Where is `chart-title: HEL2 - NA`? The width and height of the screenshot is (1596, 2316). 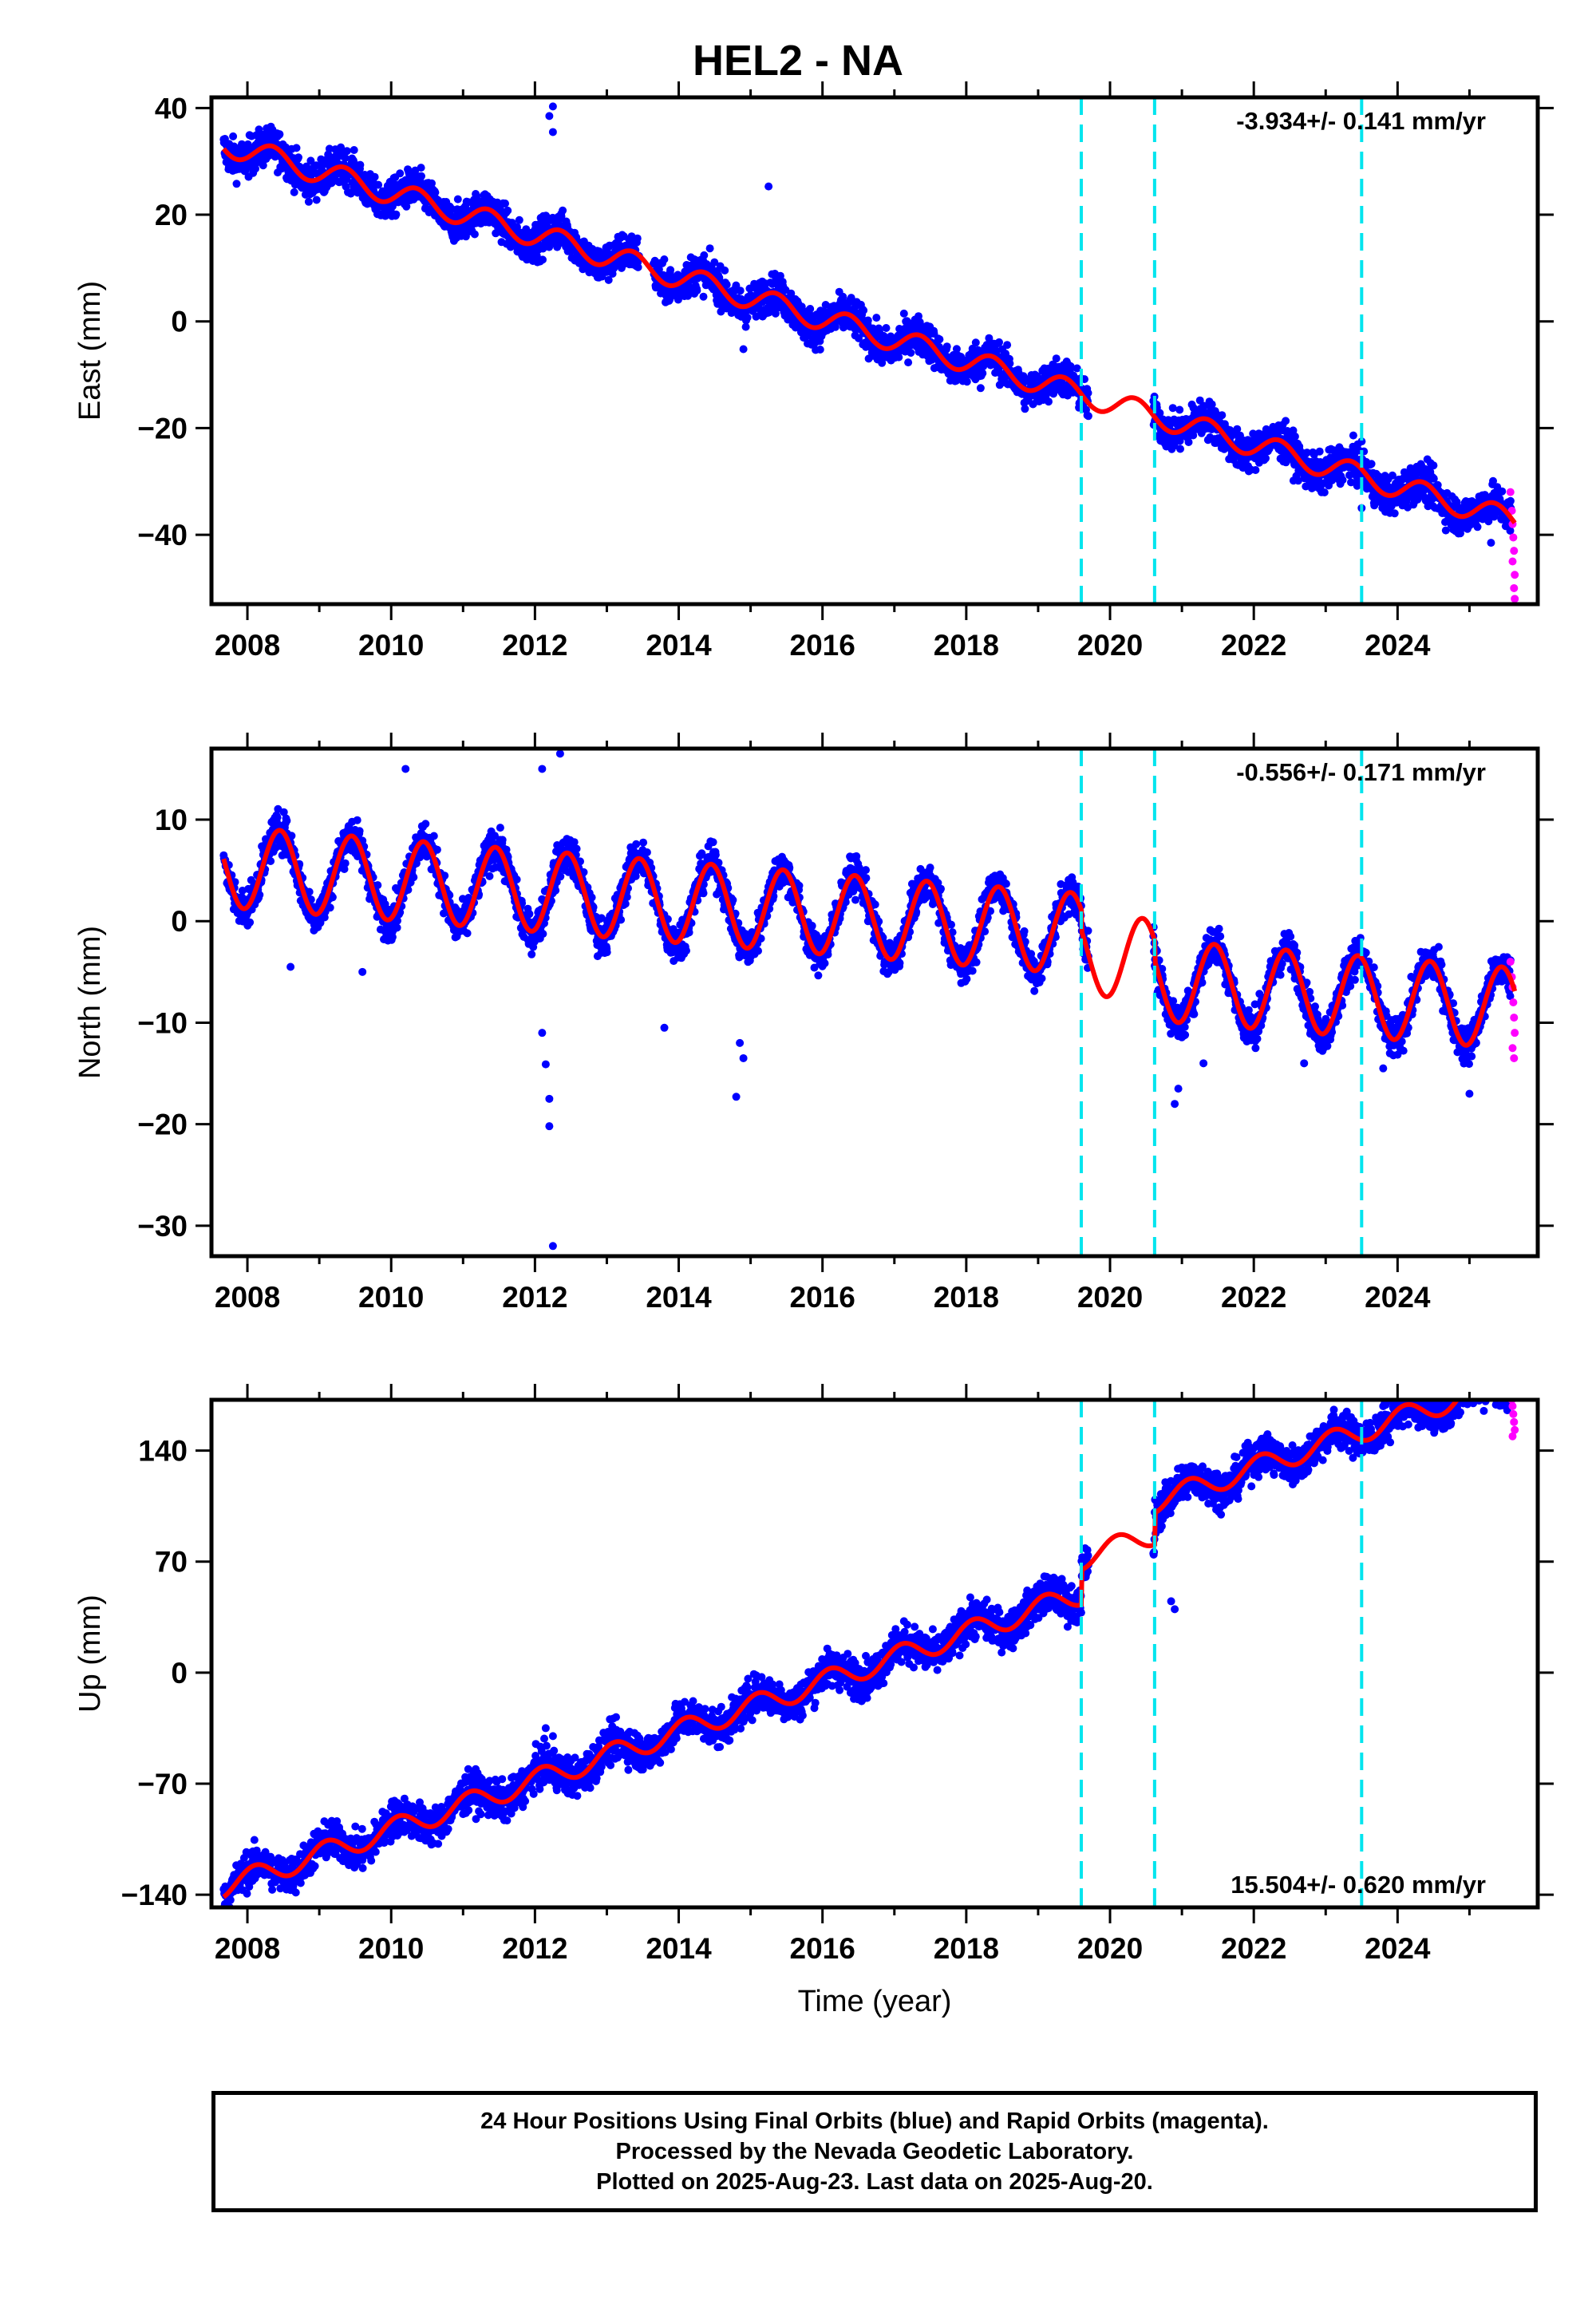 chart-title: HEL2 - NA is located at coordinates (797, 61).